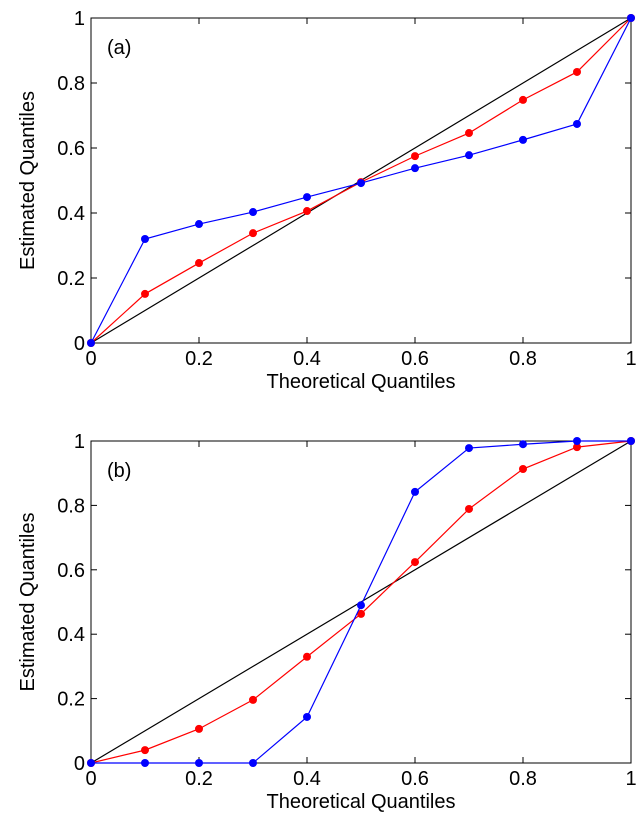 The height and width of the screenshot is (827, 638). What do you see at coordinates (119, 471) in the screenshot?
I see `annotation: (b)` at bounding box center [119, 471].